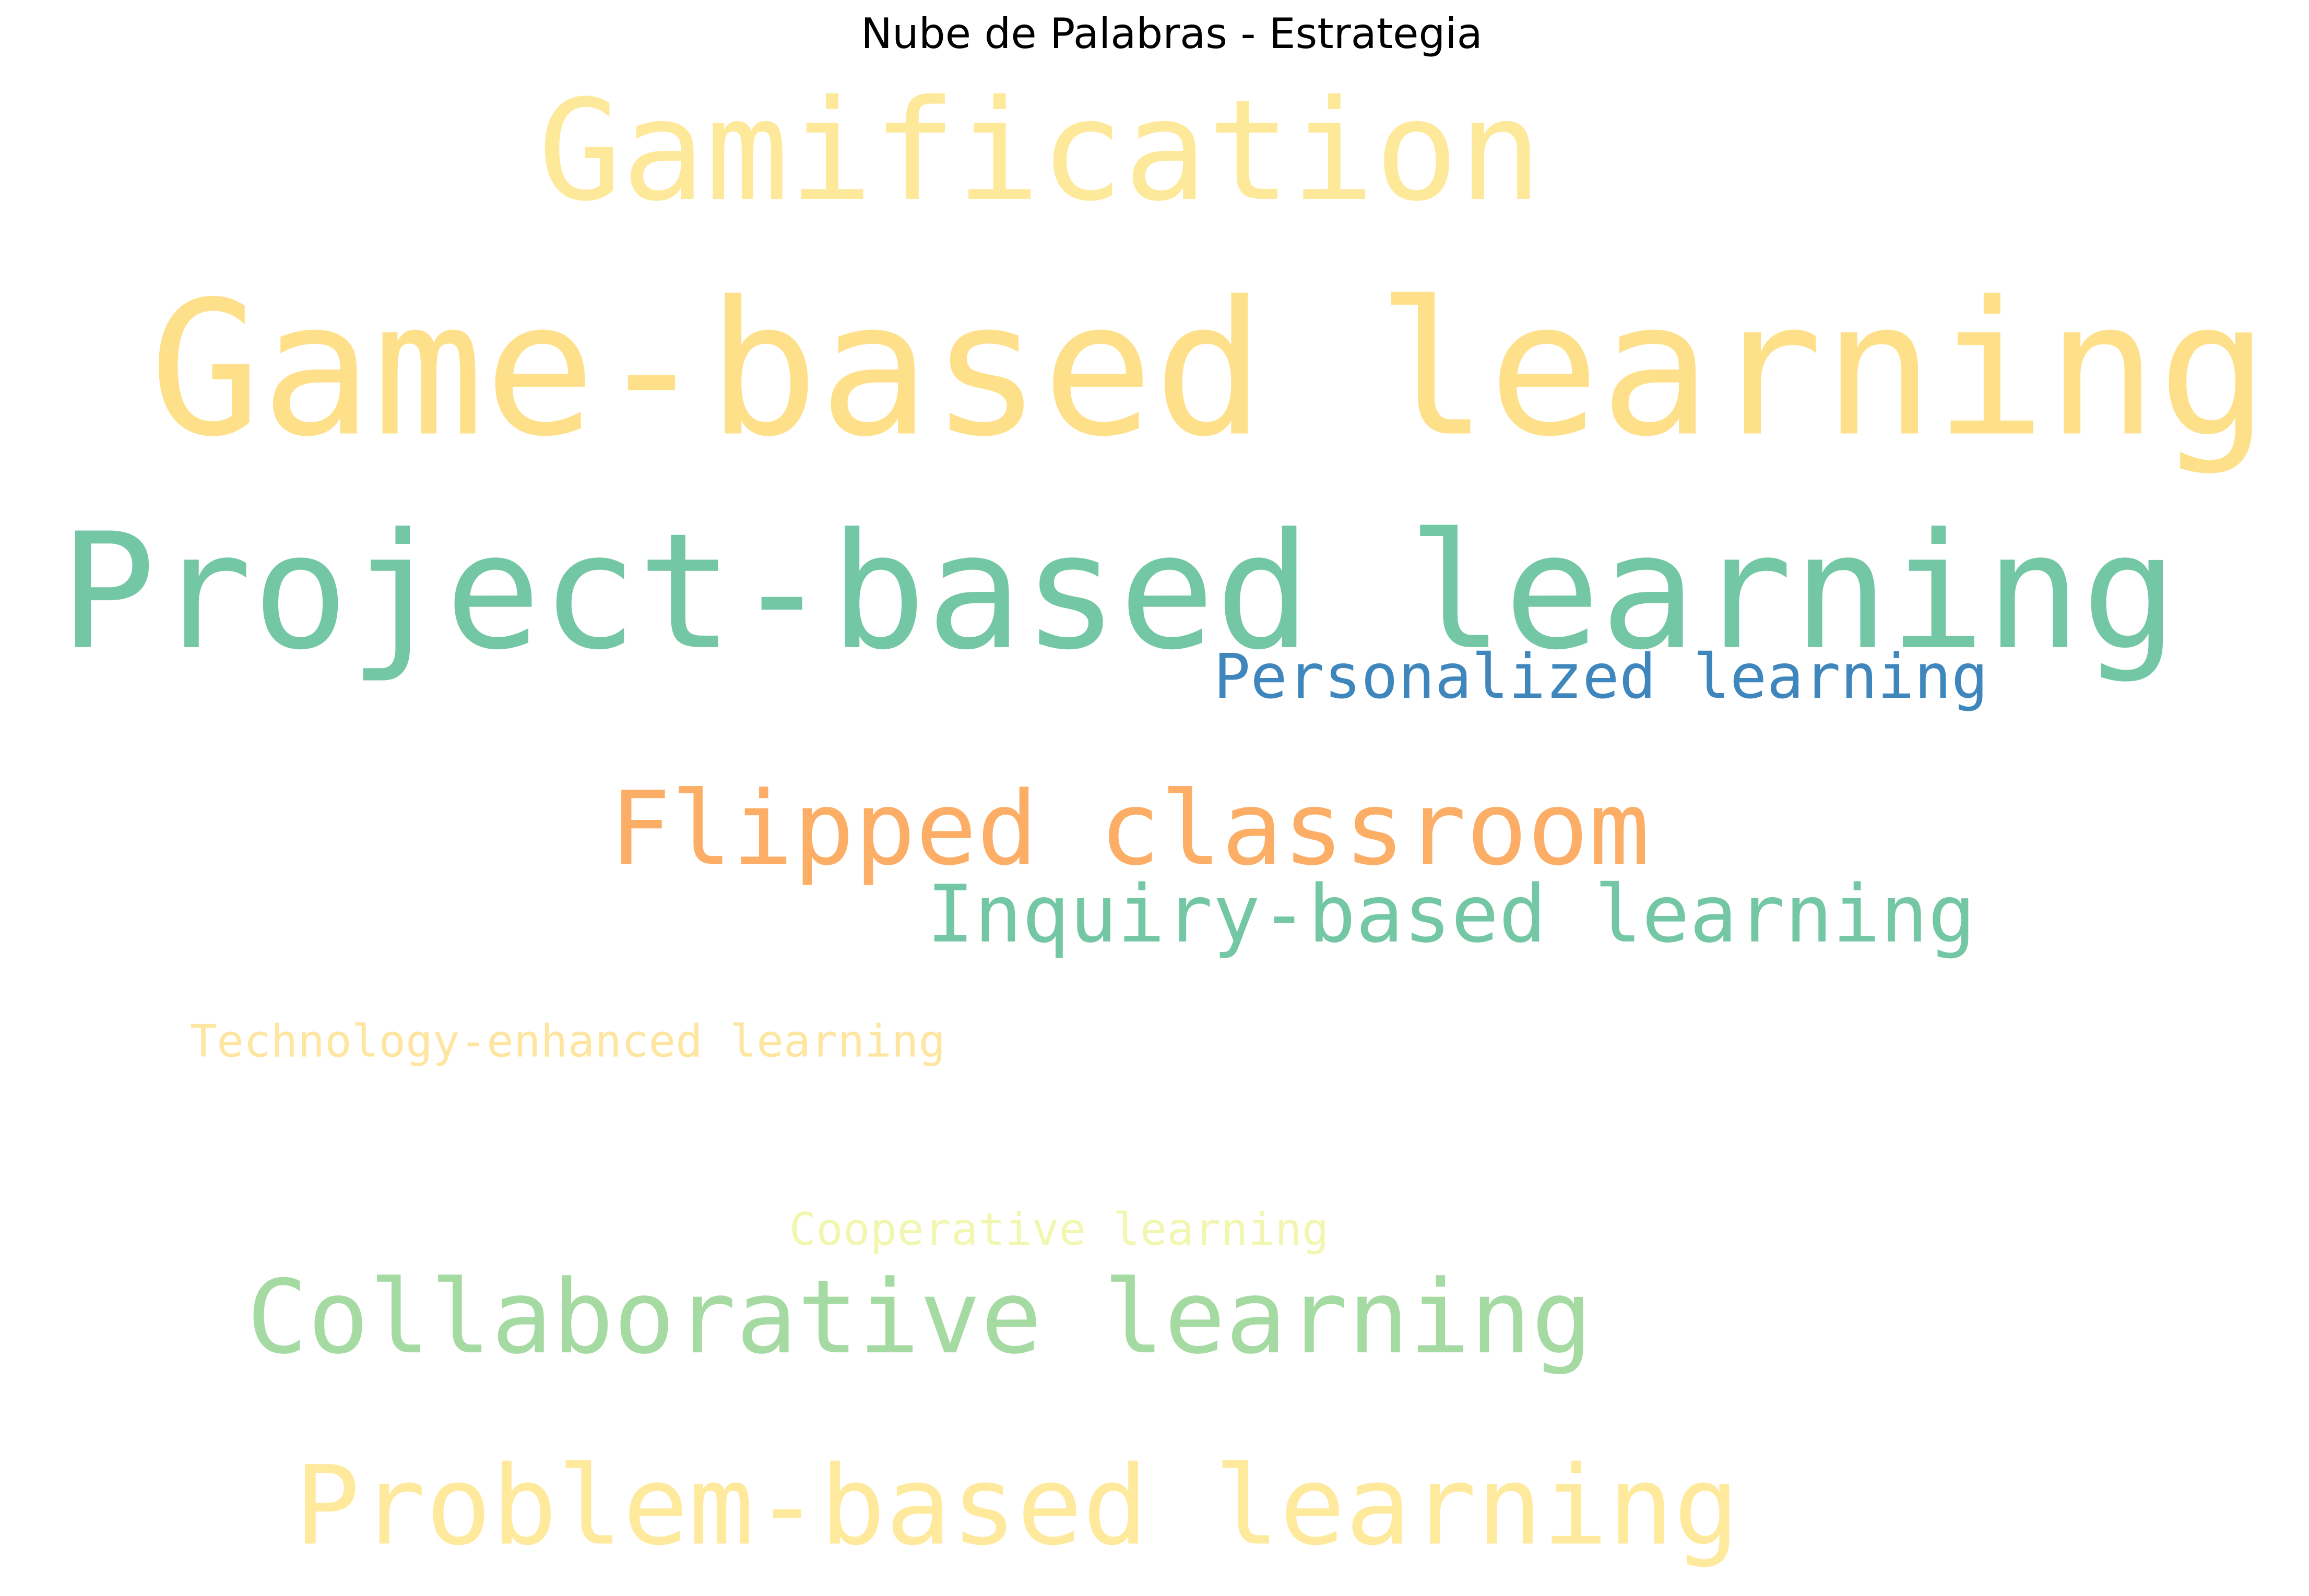 This screenshot has width=2309, height=1596. What do you see at coordinates (1059, 1230) in the screenshot?
I see `word: Cooperative learning` at bounding box center [1059, 1230].